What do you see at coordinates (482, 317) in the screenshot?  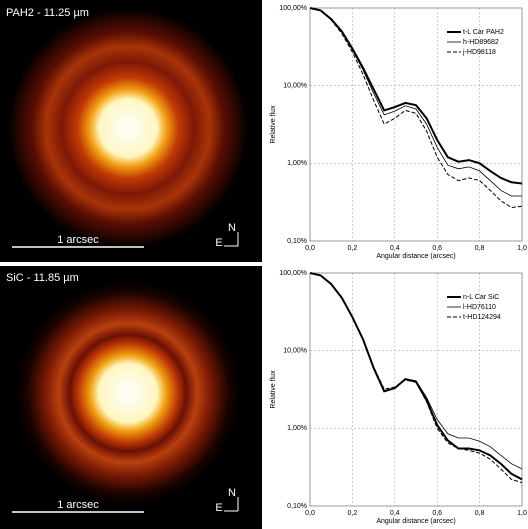 I see `legend-label: t-HD124294` at bounding box center [482, 317].